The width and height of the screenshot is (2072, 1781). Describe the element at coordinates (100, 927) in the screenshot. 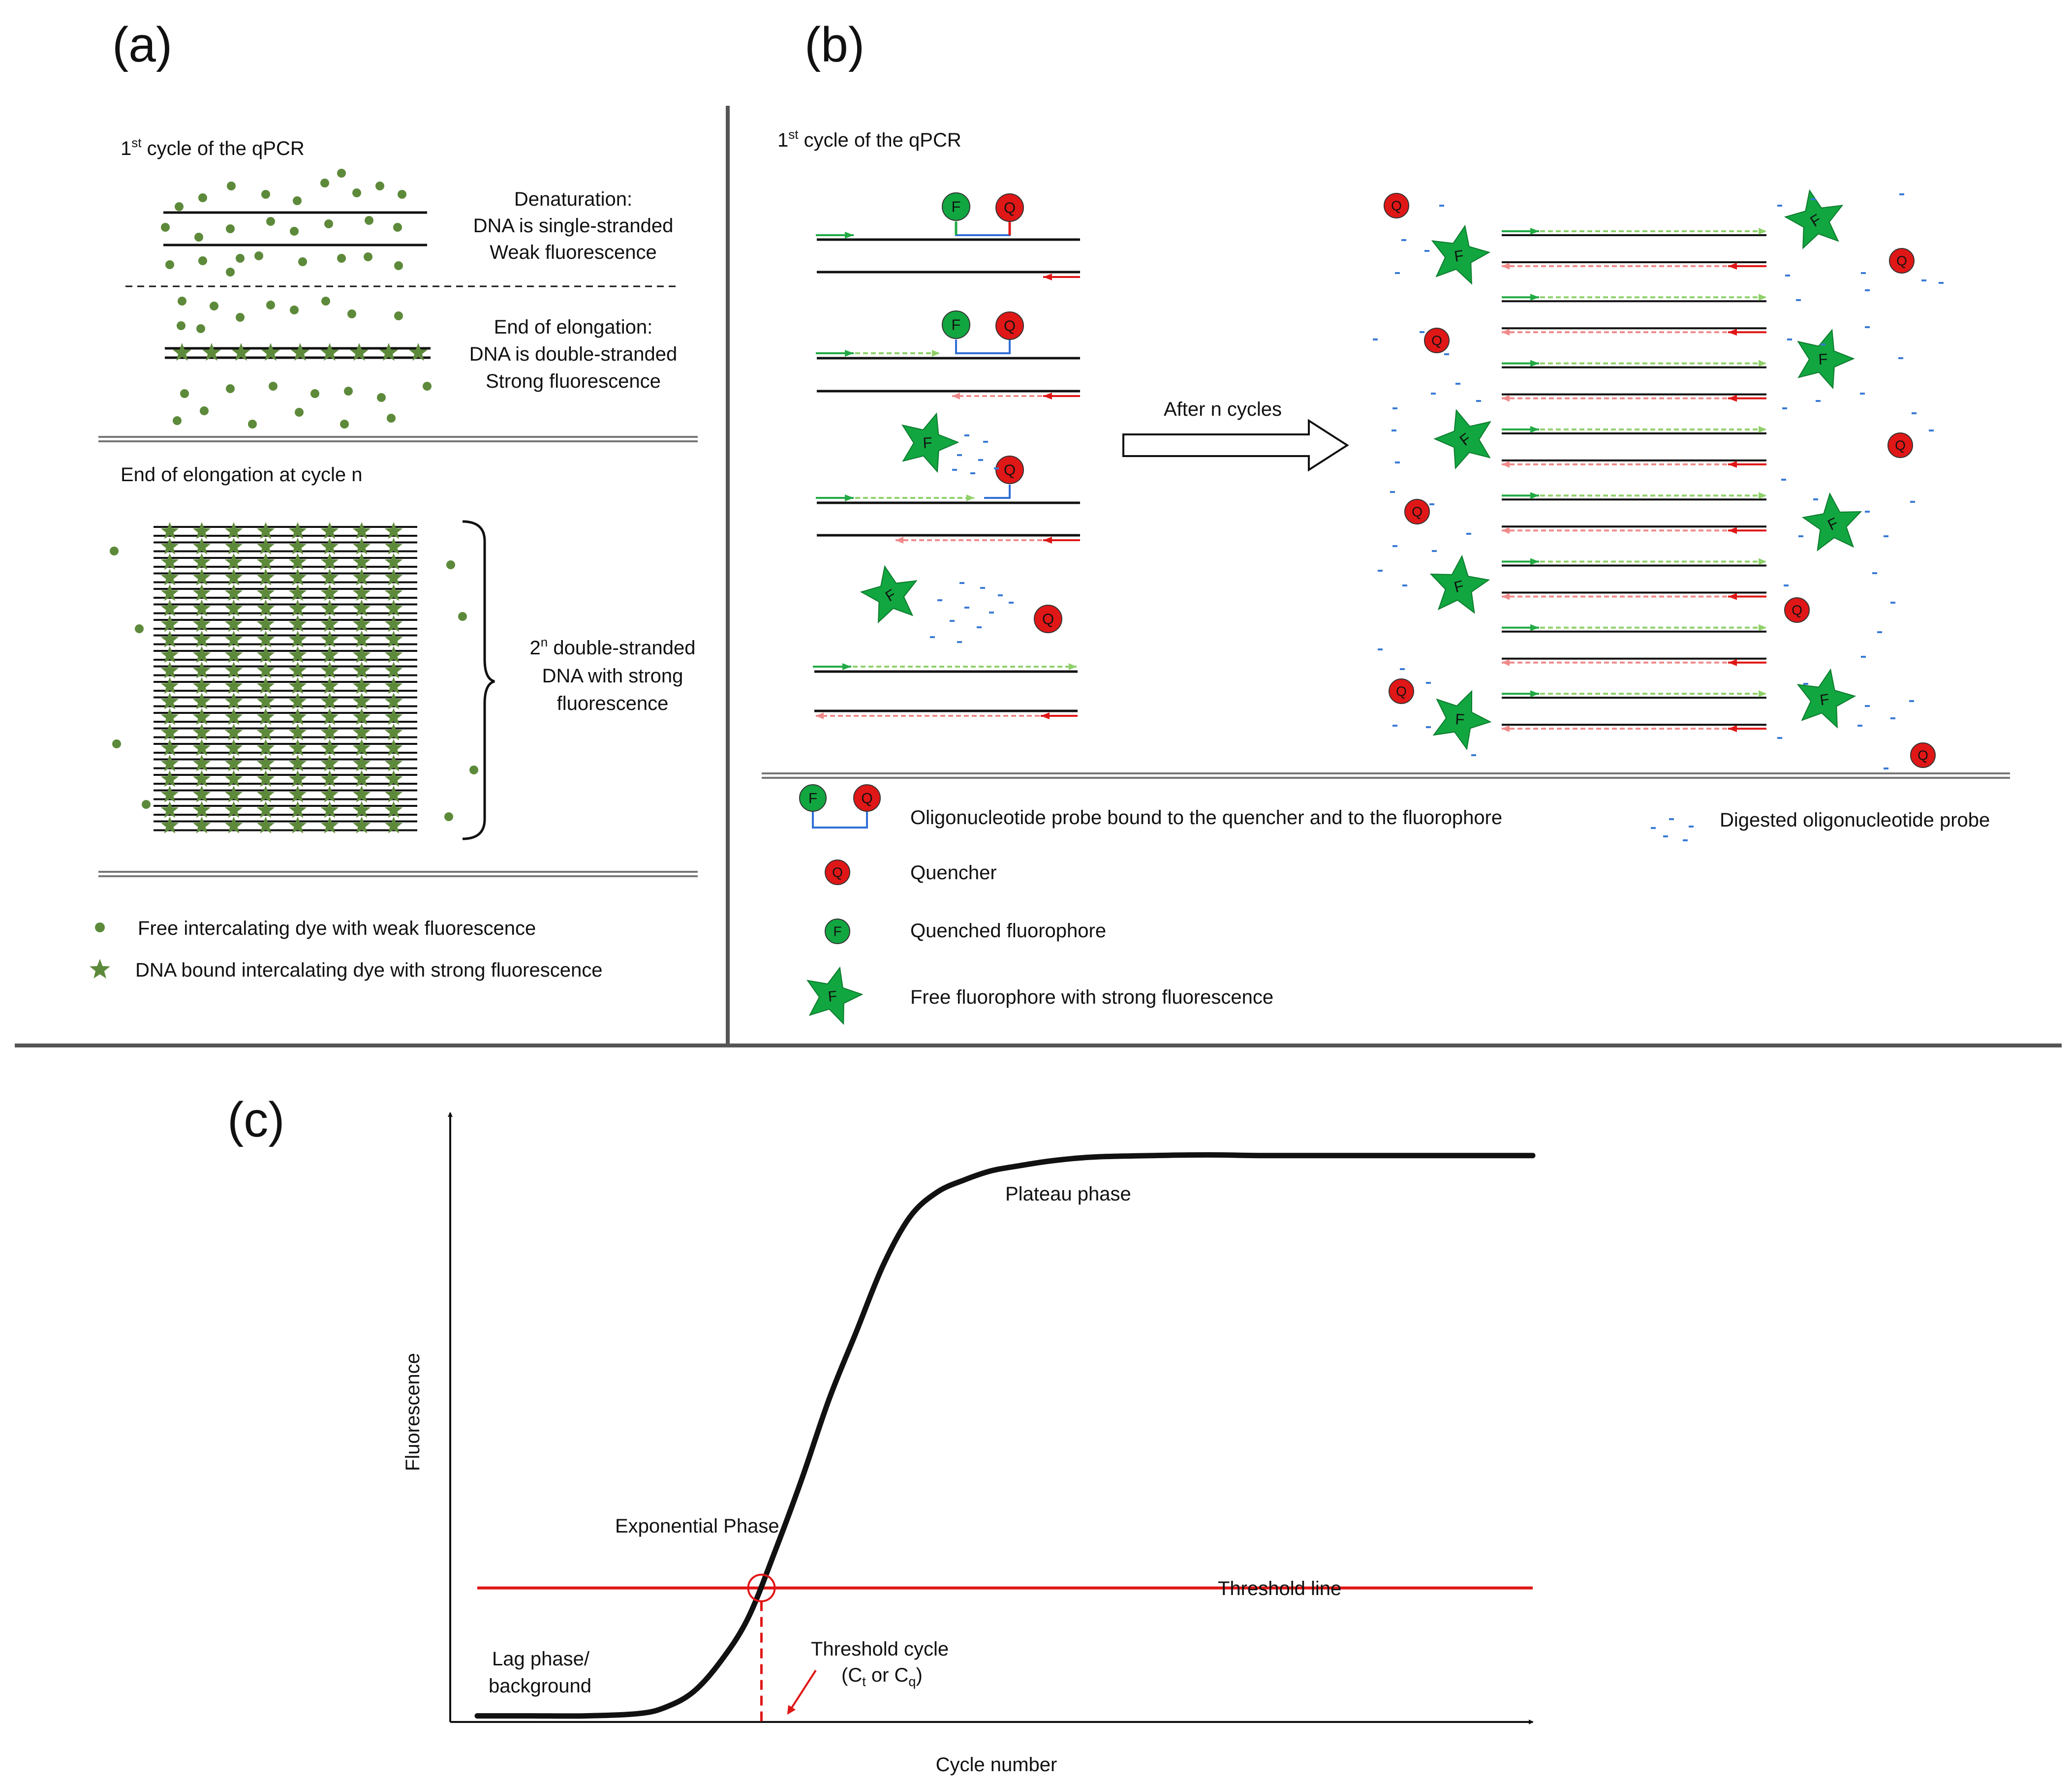

I see `legend-free-dye-dot` at that location.